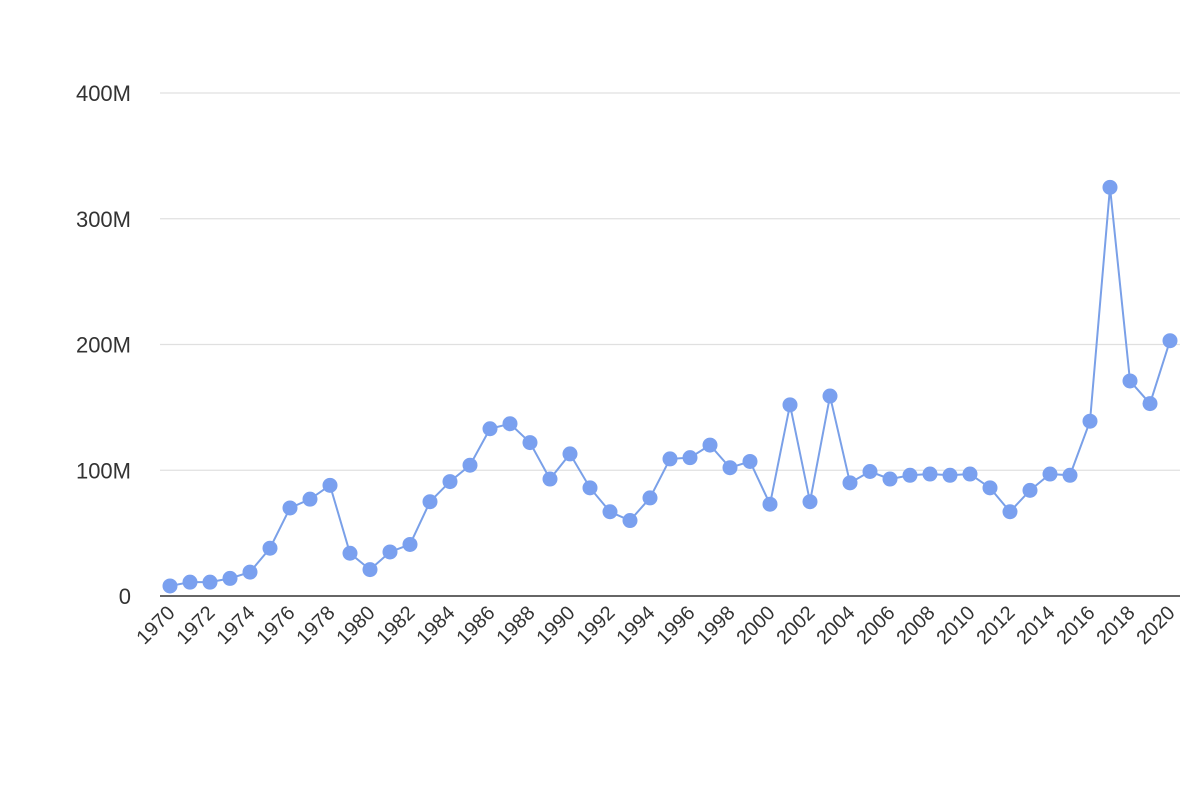 The image size is (1200, 805). Describe the element at coordinates (270, 548) in the screenshot. I see `data-point-1975` at that location.